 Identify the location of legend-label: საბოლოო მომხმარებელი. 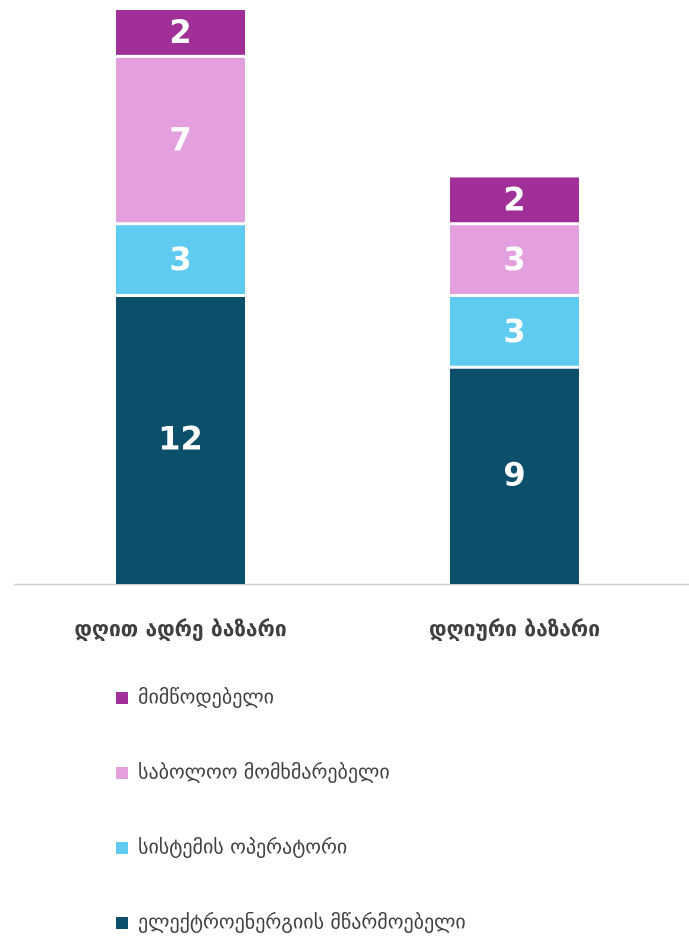
(264, 772).